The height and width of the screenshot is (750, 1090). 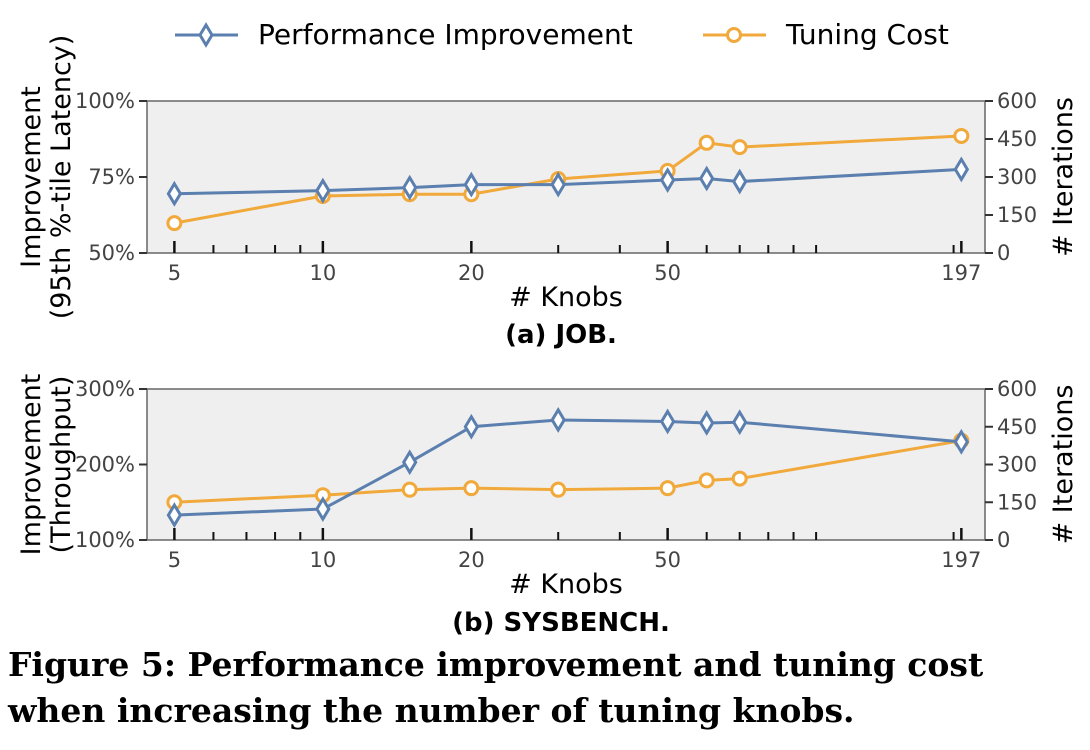 What do you see at coordinates (61, 177) in the screenshot?
I see `y-left-axis-title-line2: (95th %-tile Latency)` at bounding box center [61, 177].